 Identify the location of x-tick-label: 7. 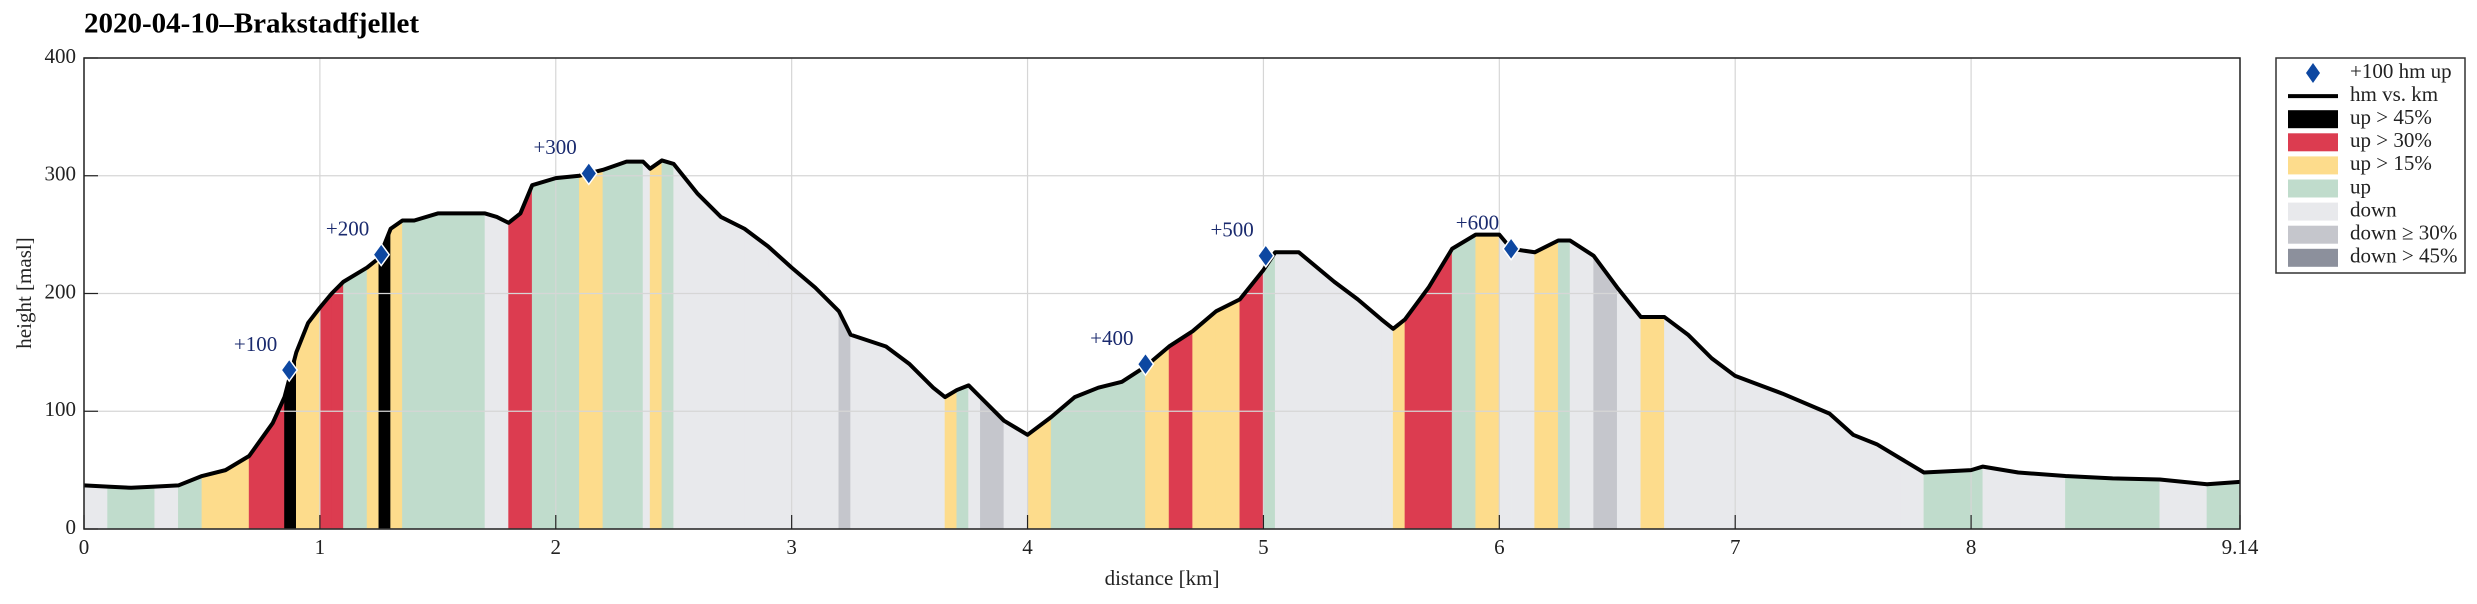
(1735, 547).